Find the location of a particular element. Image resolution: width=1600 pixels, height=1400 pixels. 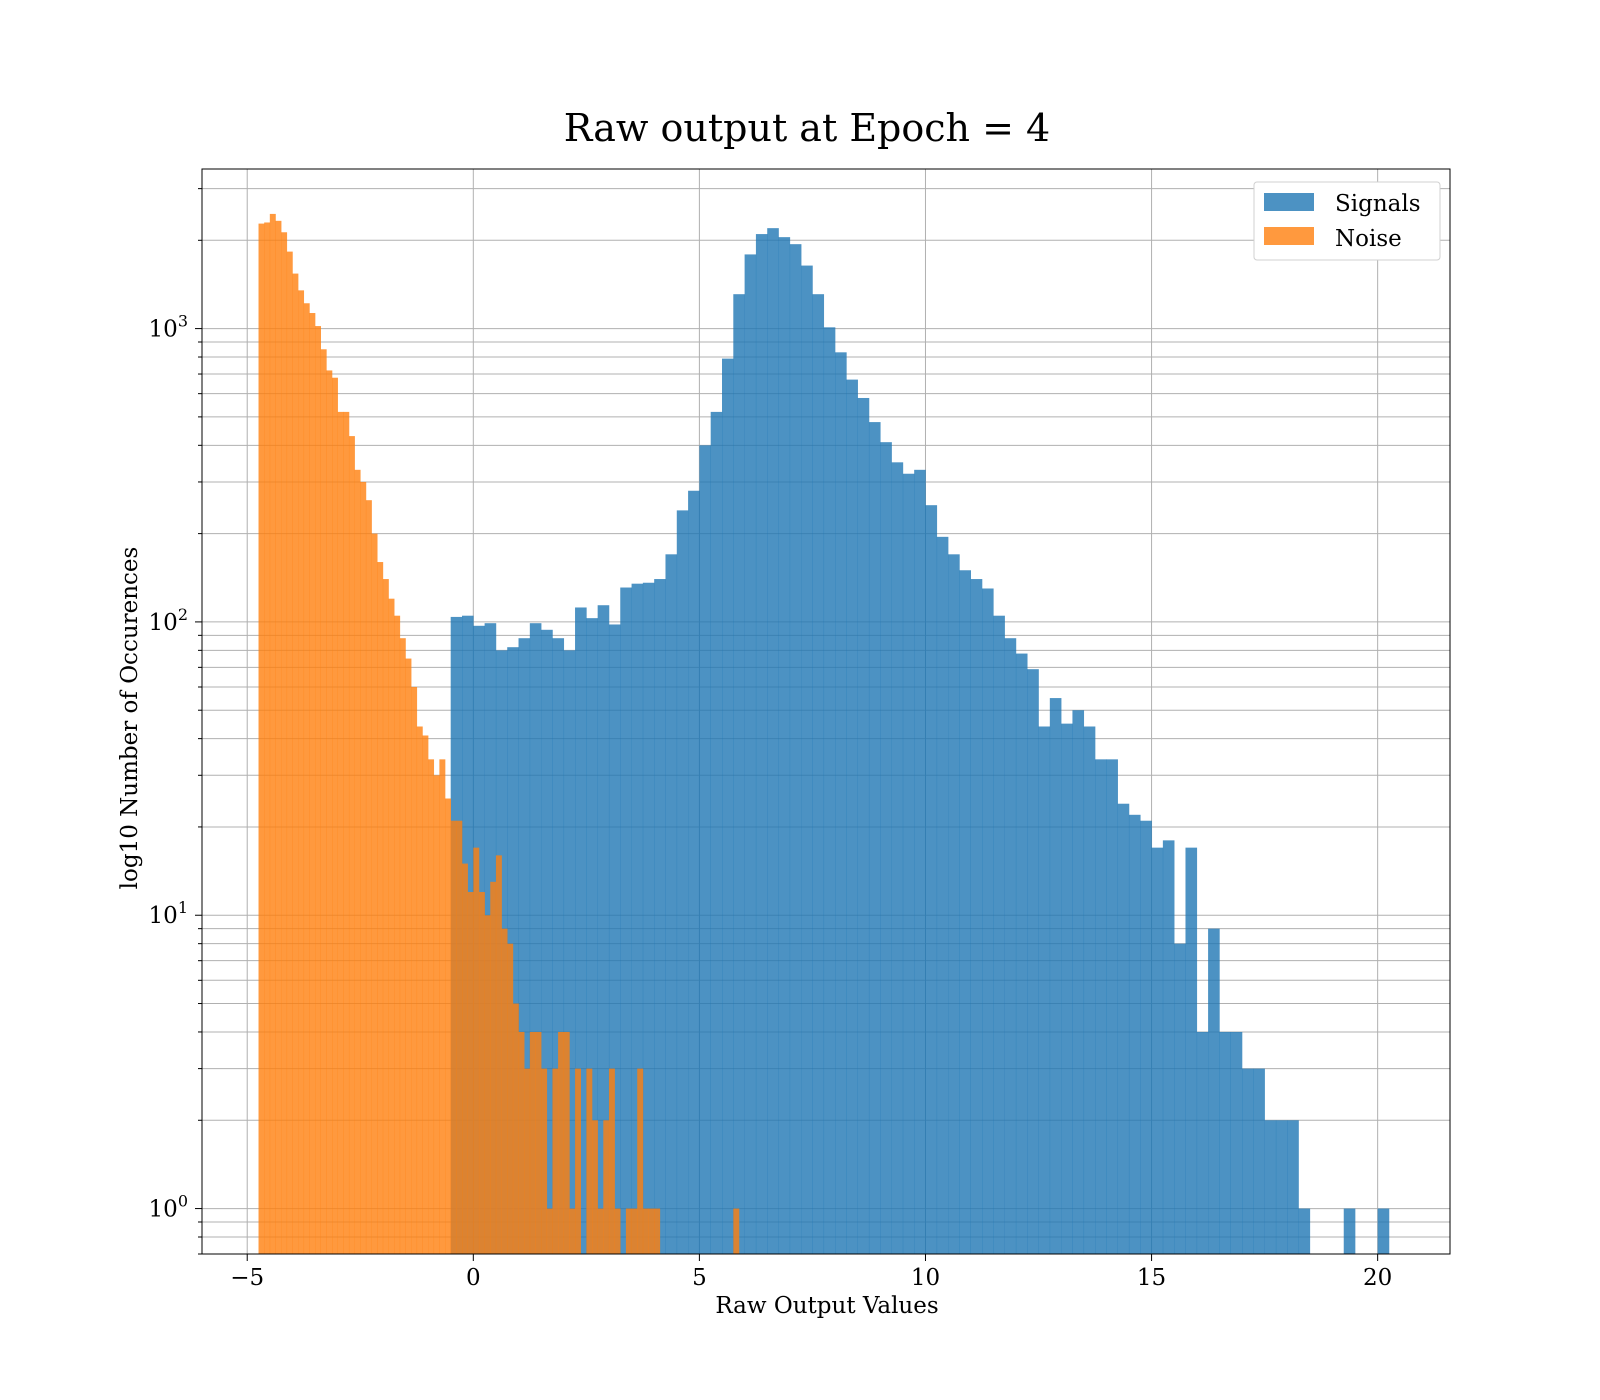

y-tick-label: 10³ is located at coordinates (168, 327).